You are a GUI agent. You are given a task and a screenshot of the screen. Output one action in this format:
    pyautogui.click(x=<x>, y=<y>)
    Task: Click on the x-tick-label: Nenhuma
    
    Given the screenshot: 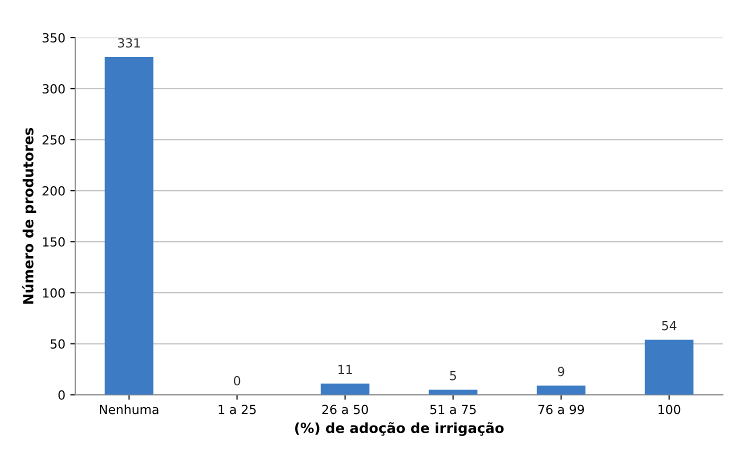 What is the action you would take?
    pyautogui.click(x=129, y=409)
    